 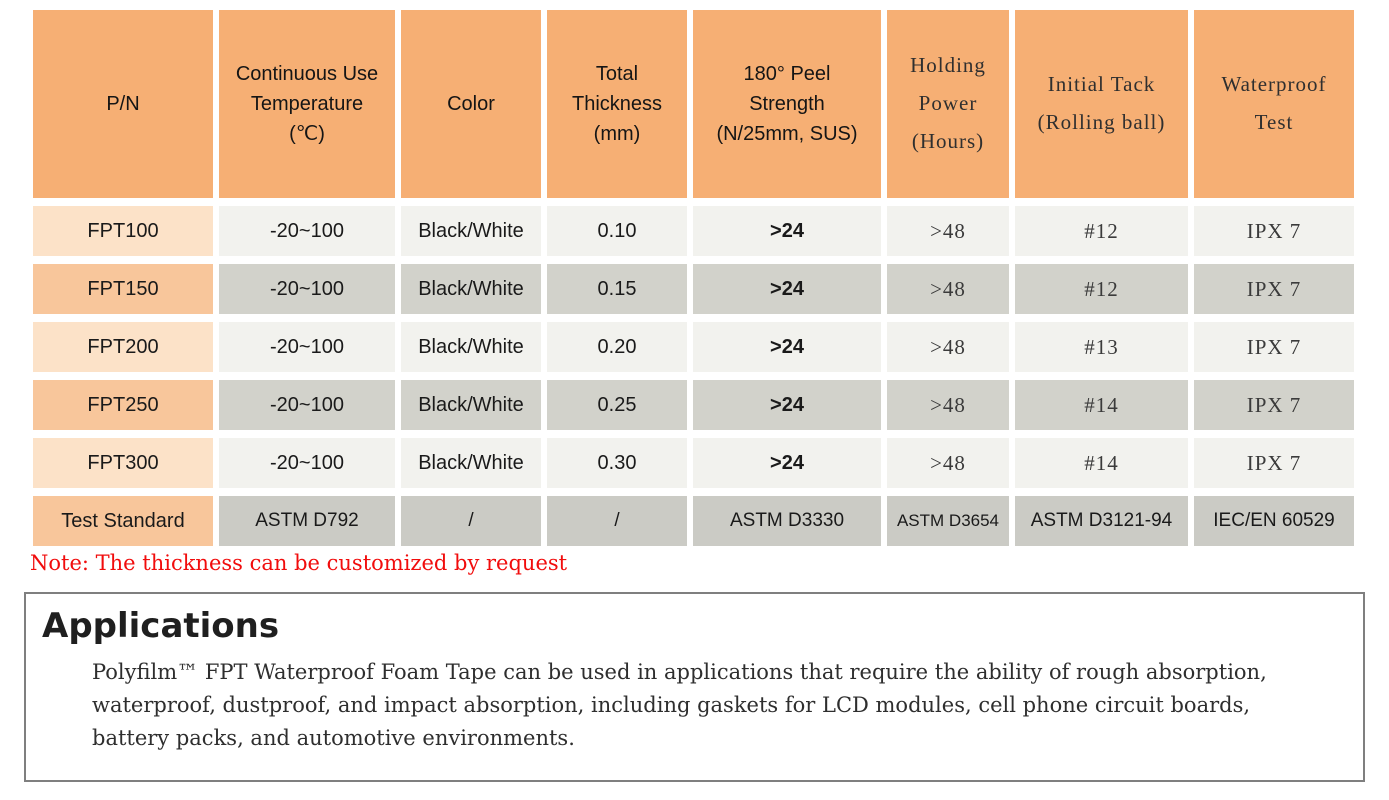 What do you see at coordinates (617, 463) in the screenshot?
I see `table-cell-thickness: 0.30` at bounding box center [617, 463].